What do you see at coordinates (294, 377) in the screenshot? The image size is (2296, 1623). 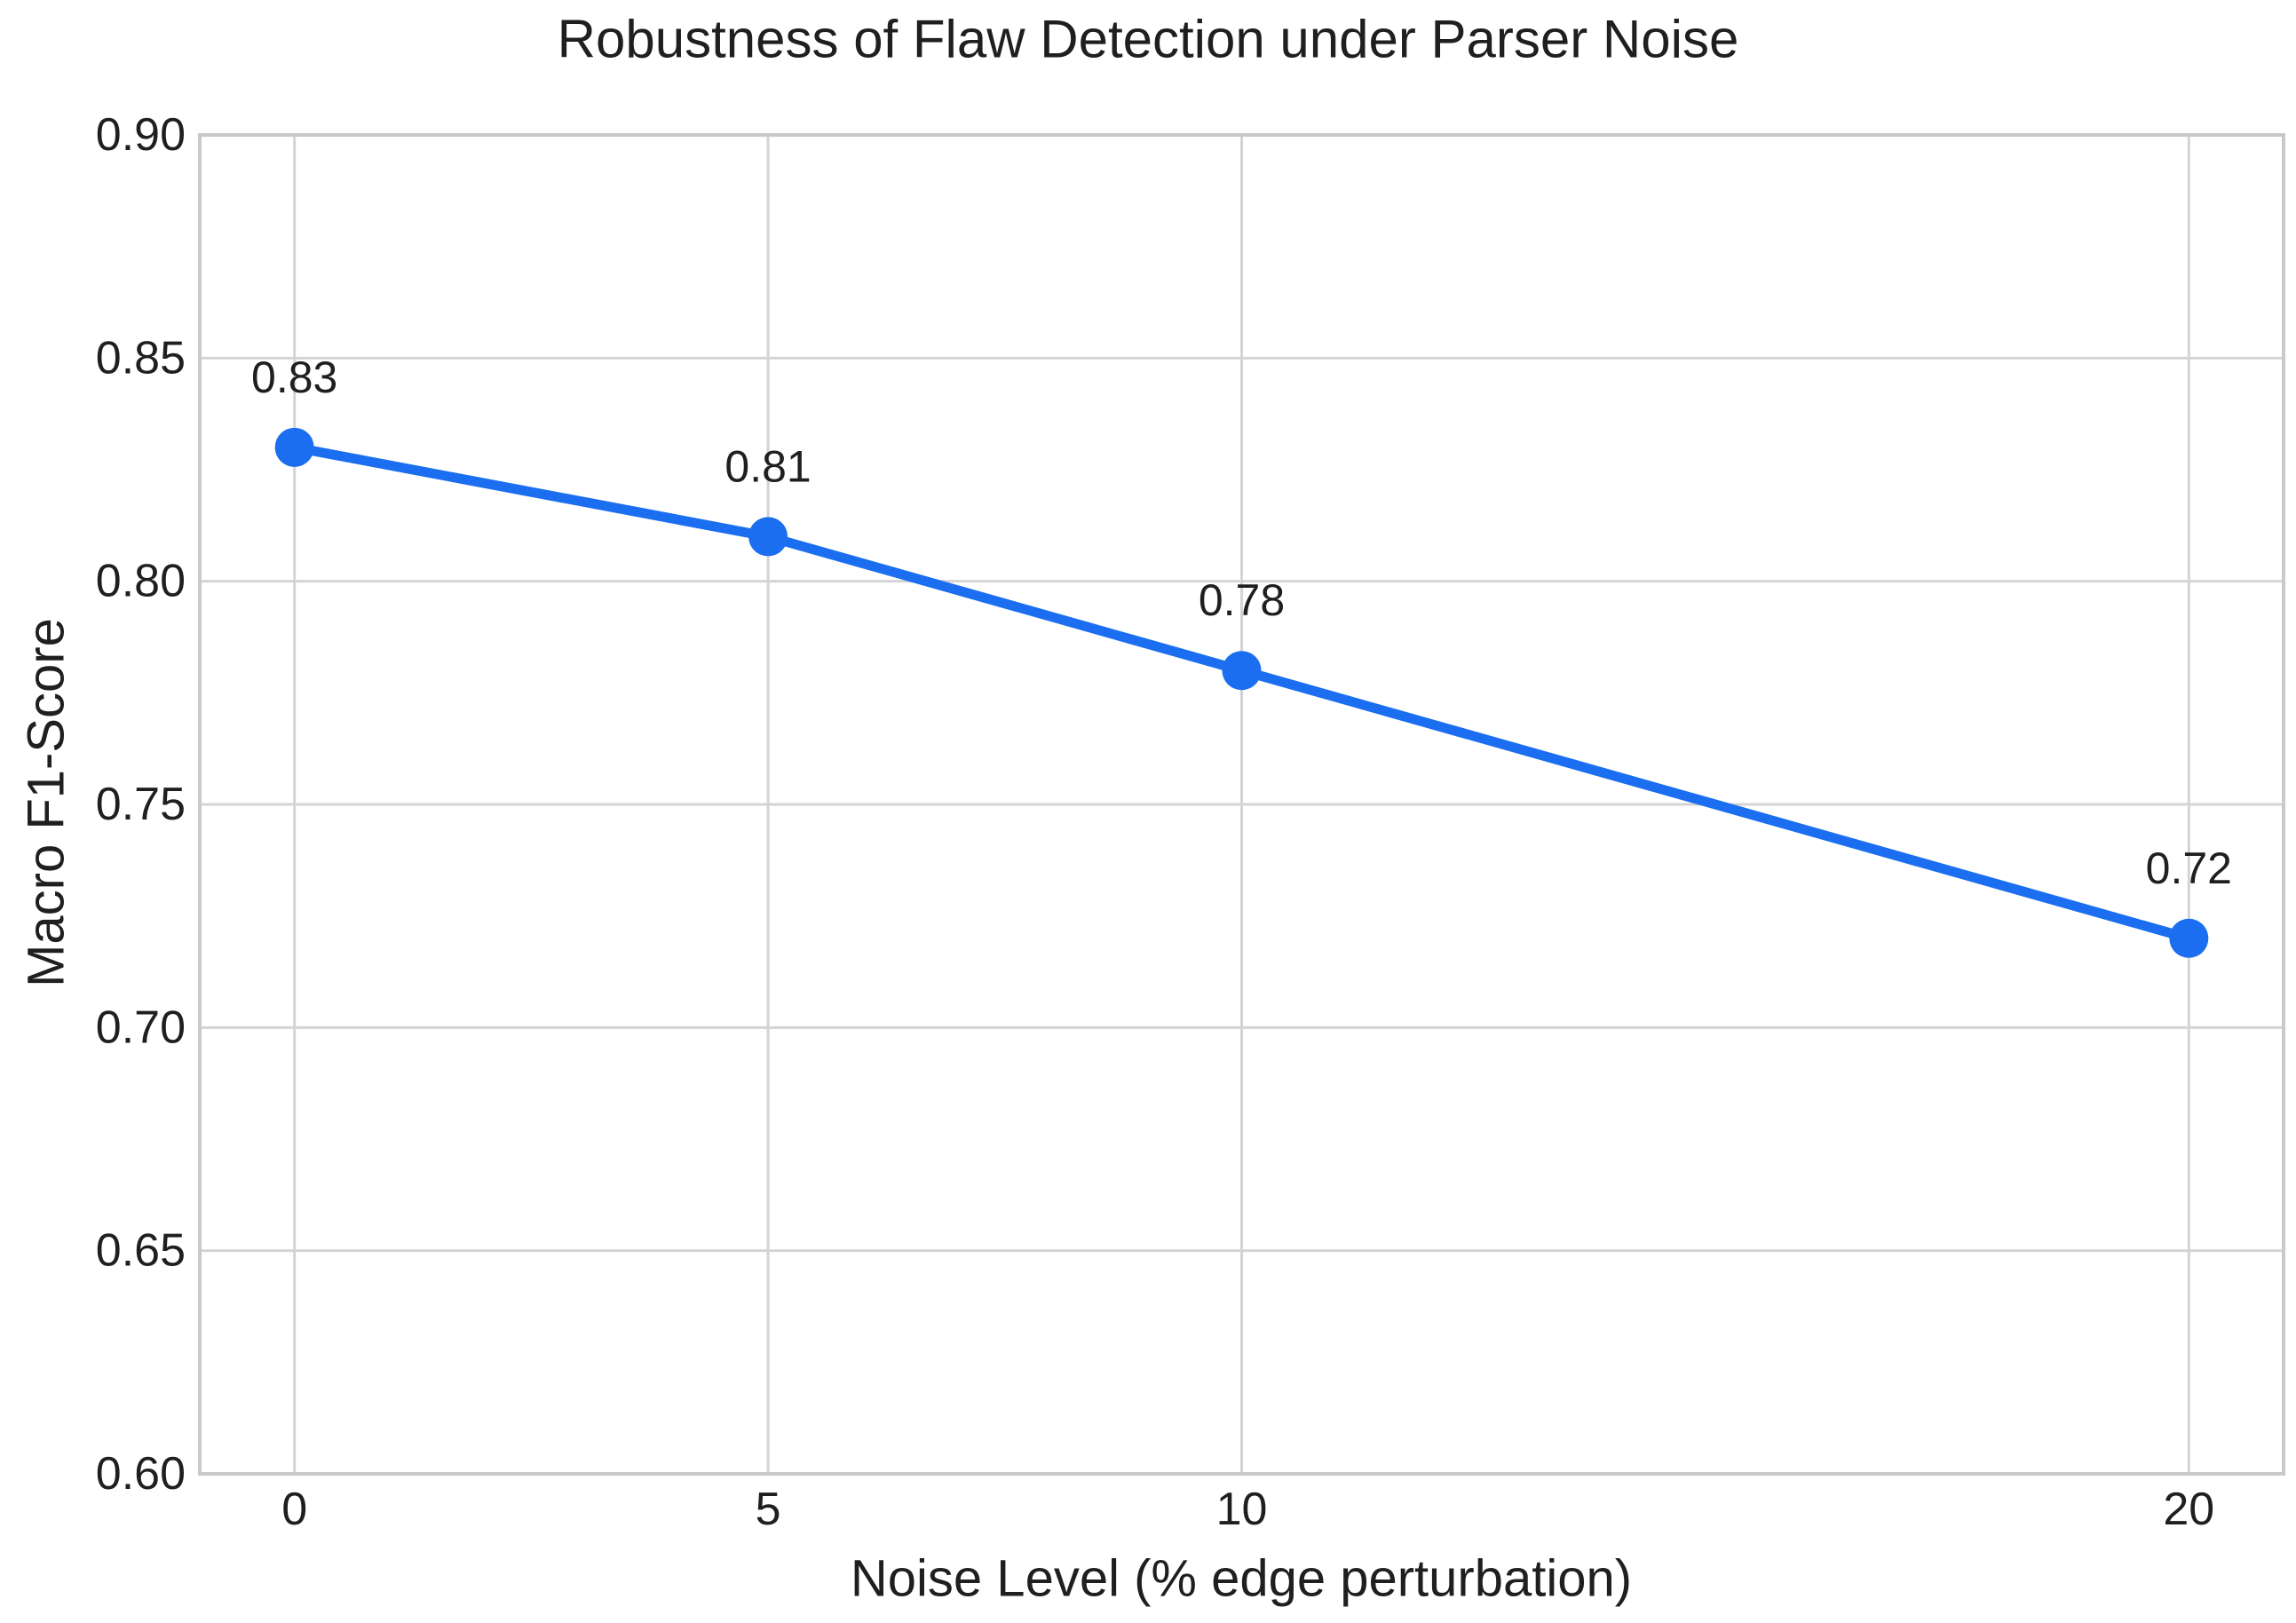 I see `point-value-label: 0.83` at bounding box center [294, 377].